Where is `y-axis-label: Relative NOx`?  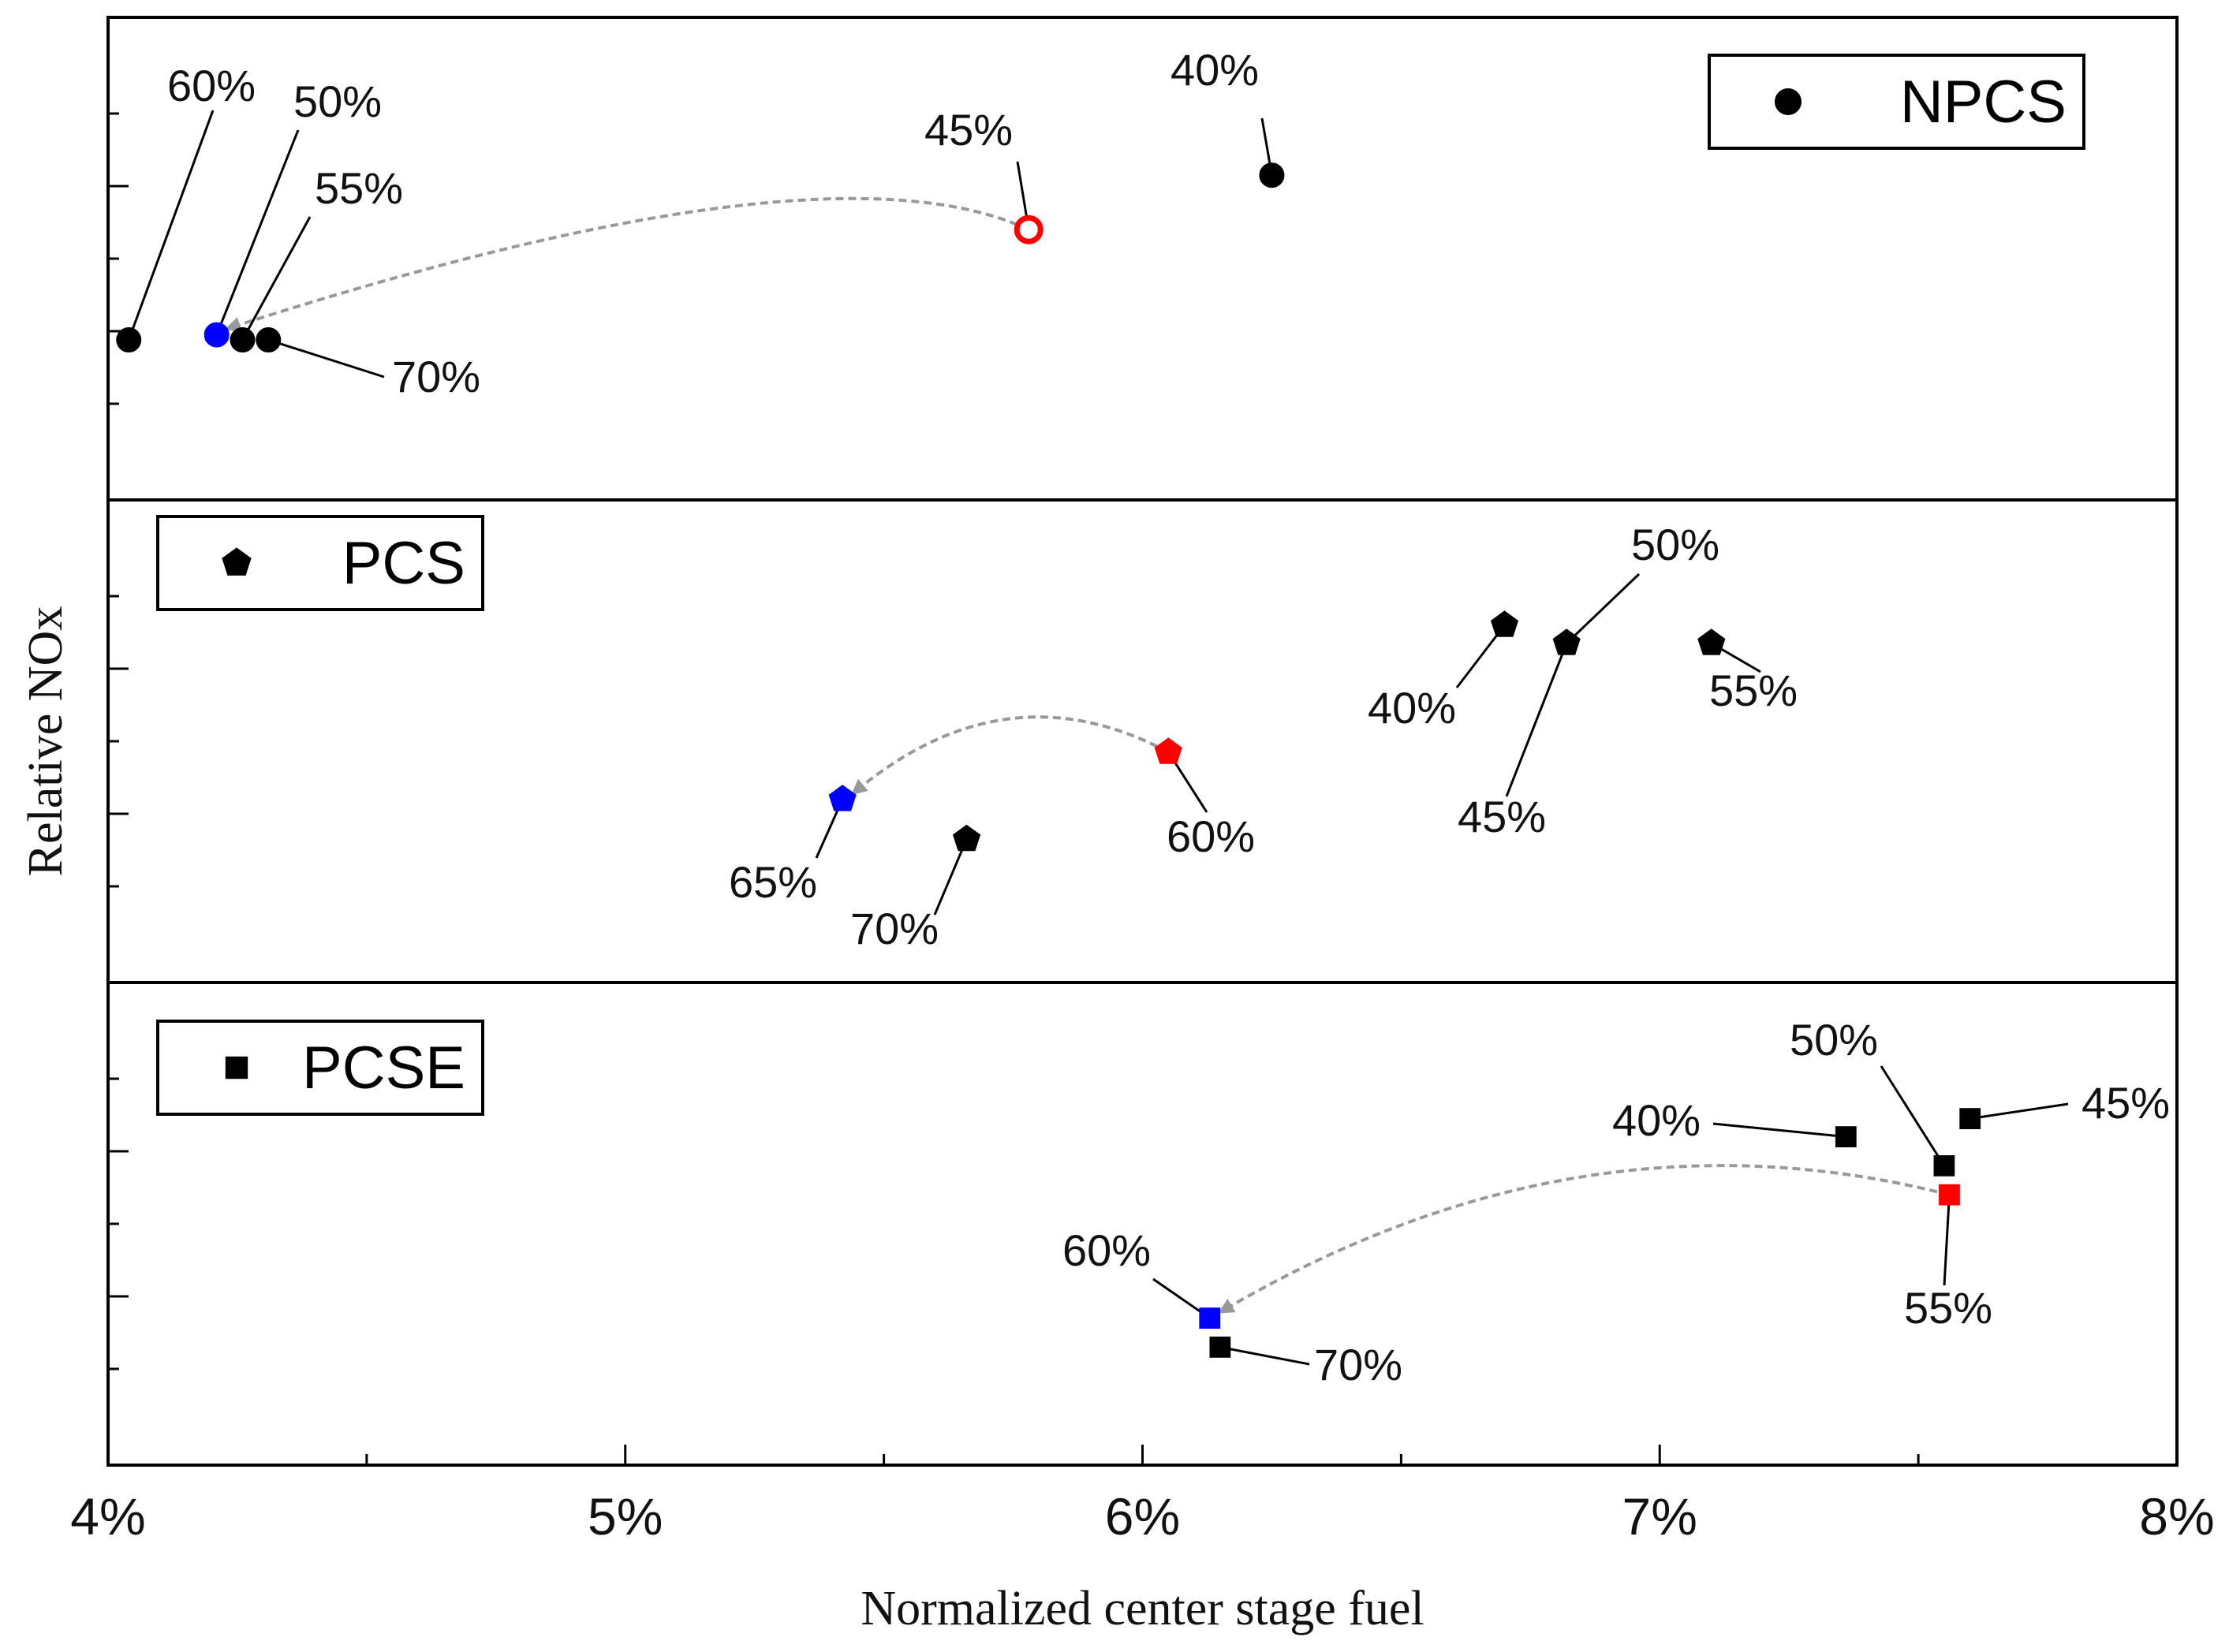 y-axis-label: Relative NOx is located at coordinates (46, 741).